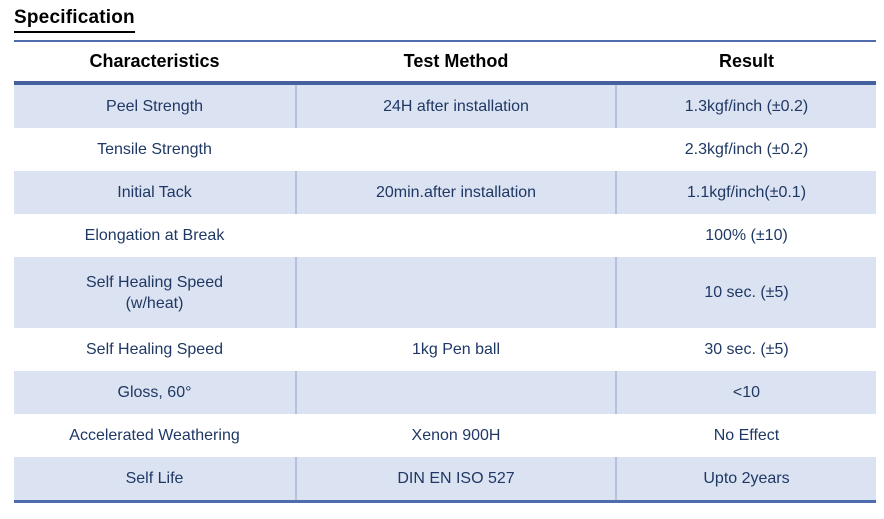 This screenshot has height=519, width=884. I want to click on column-header-result: Result, so click(746, 61).